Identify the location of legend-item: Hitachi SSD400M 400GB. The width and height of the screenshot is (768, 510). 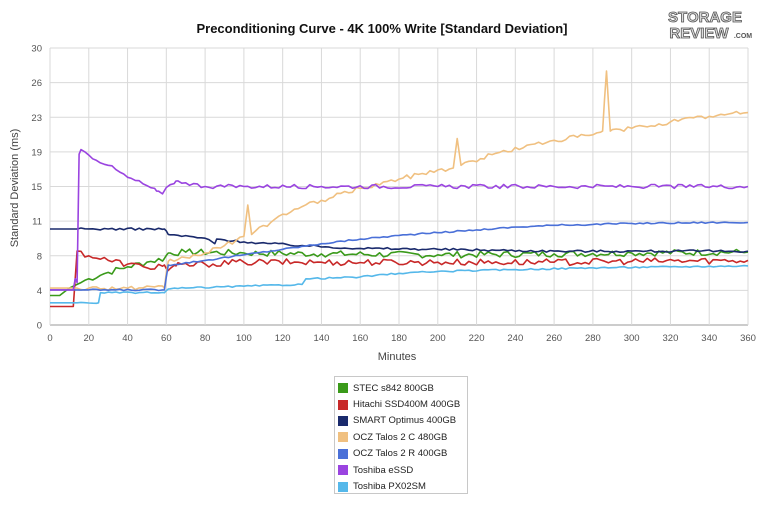
(402, 404).